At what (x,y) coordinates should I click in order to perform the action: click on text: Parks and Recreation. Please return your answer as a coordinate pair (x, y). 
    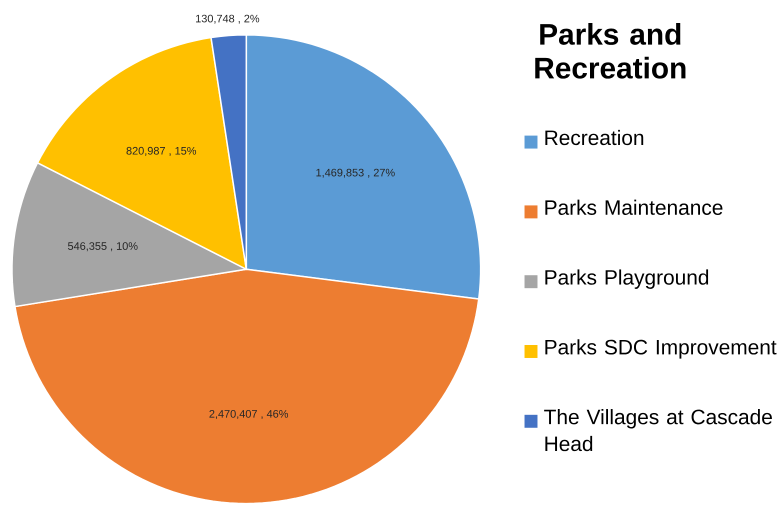
    Looking at the image, I should click on (610, 51).